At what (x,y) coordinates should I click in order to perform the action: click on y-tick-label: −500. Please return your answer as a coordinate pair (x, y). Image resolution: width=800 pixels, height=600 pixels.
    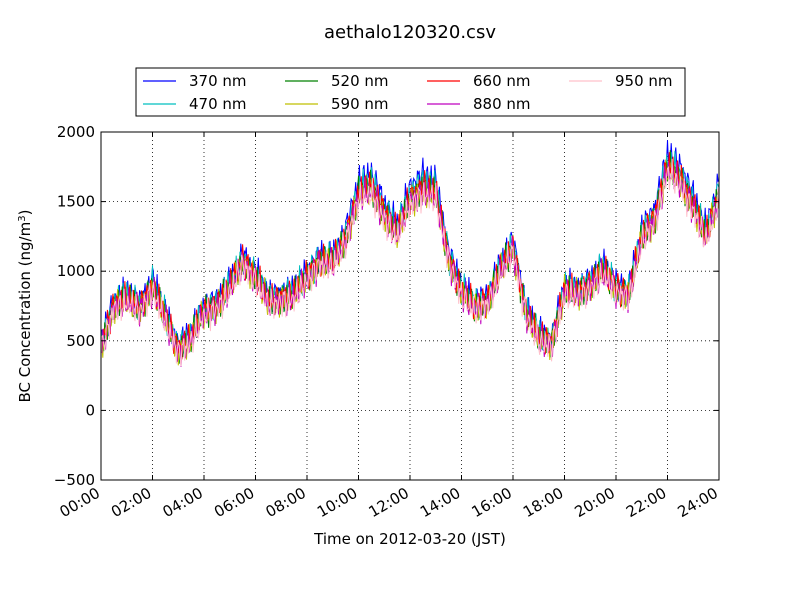
    Looking at the image, I should click on (74, 480).